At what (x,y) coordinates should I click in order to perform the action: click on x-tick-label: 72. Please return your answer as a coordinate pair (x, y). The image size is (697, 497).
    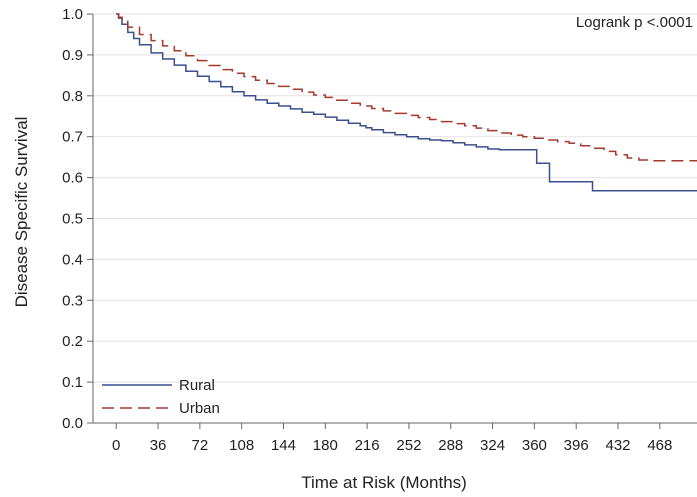
    Looking at the image, I should click on (200, 445).